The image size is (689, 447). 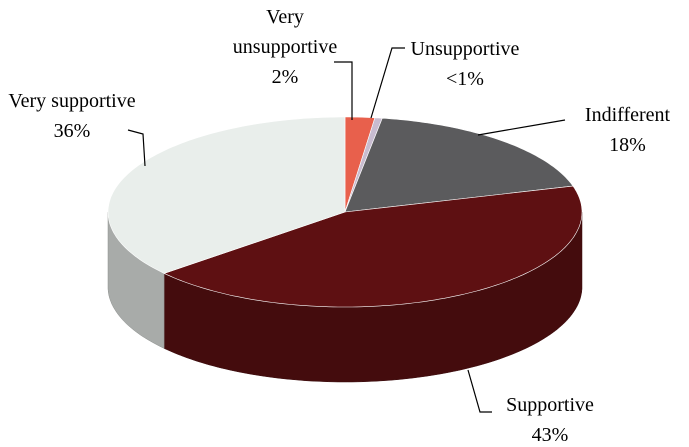 What do you see at coordinates (285, 32) in the screenshot?
I see `category-label: Very unsupportive` at bounding box center [285, 32].